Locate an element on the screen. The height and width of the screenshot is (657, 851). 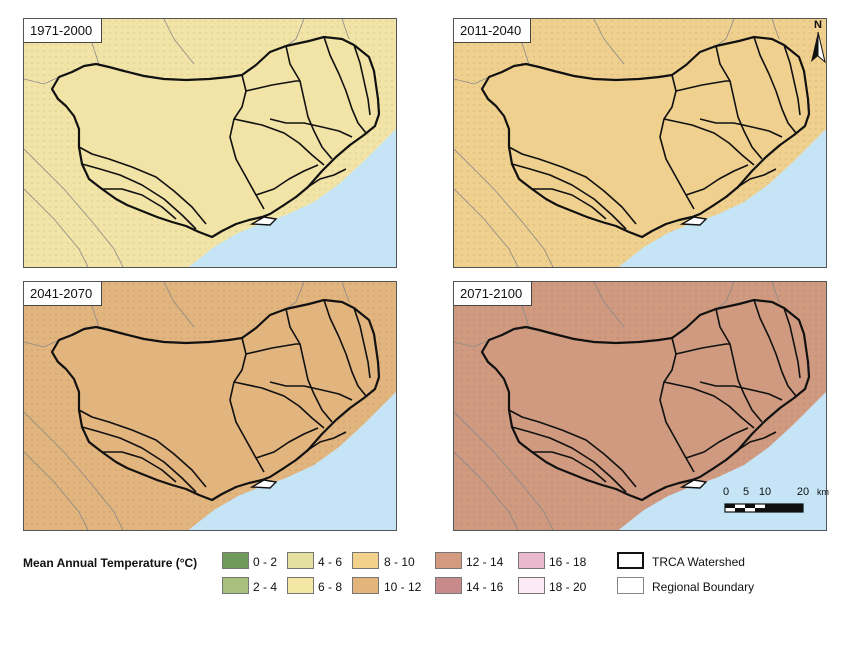
scale-tick-5: 5 is located at coordinates (746, 492).